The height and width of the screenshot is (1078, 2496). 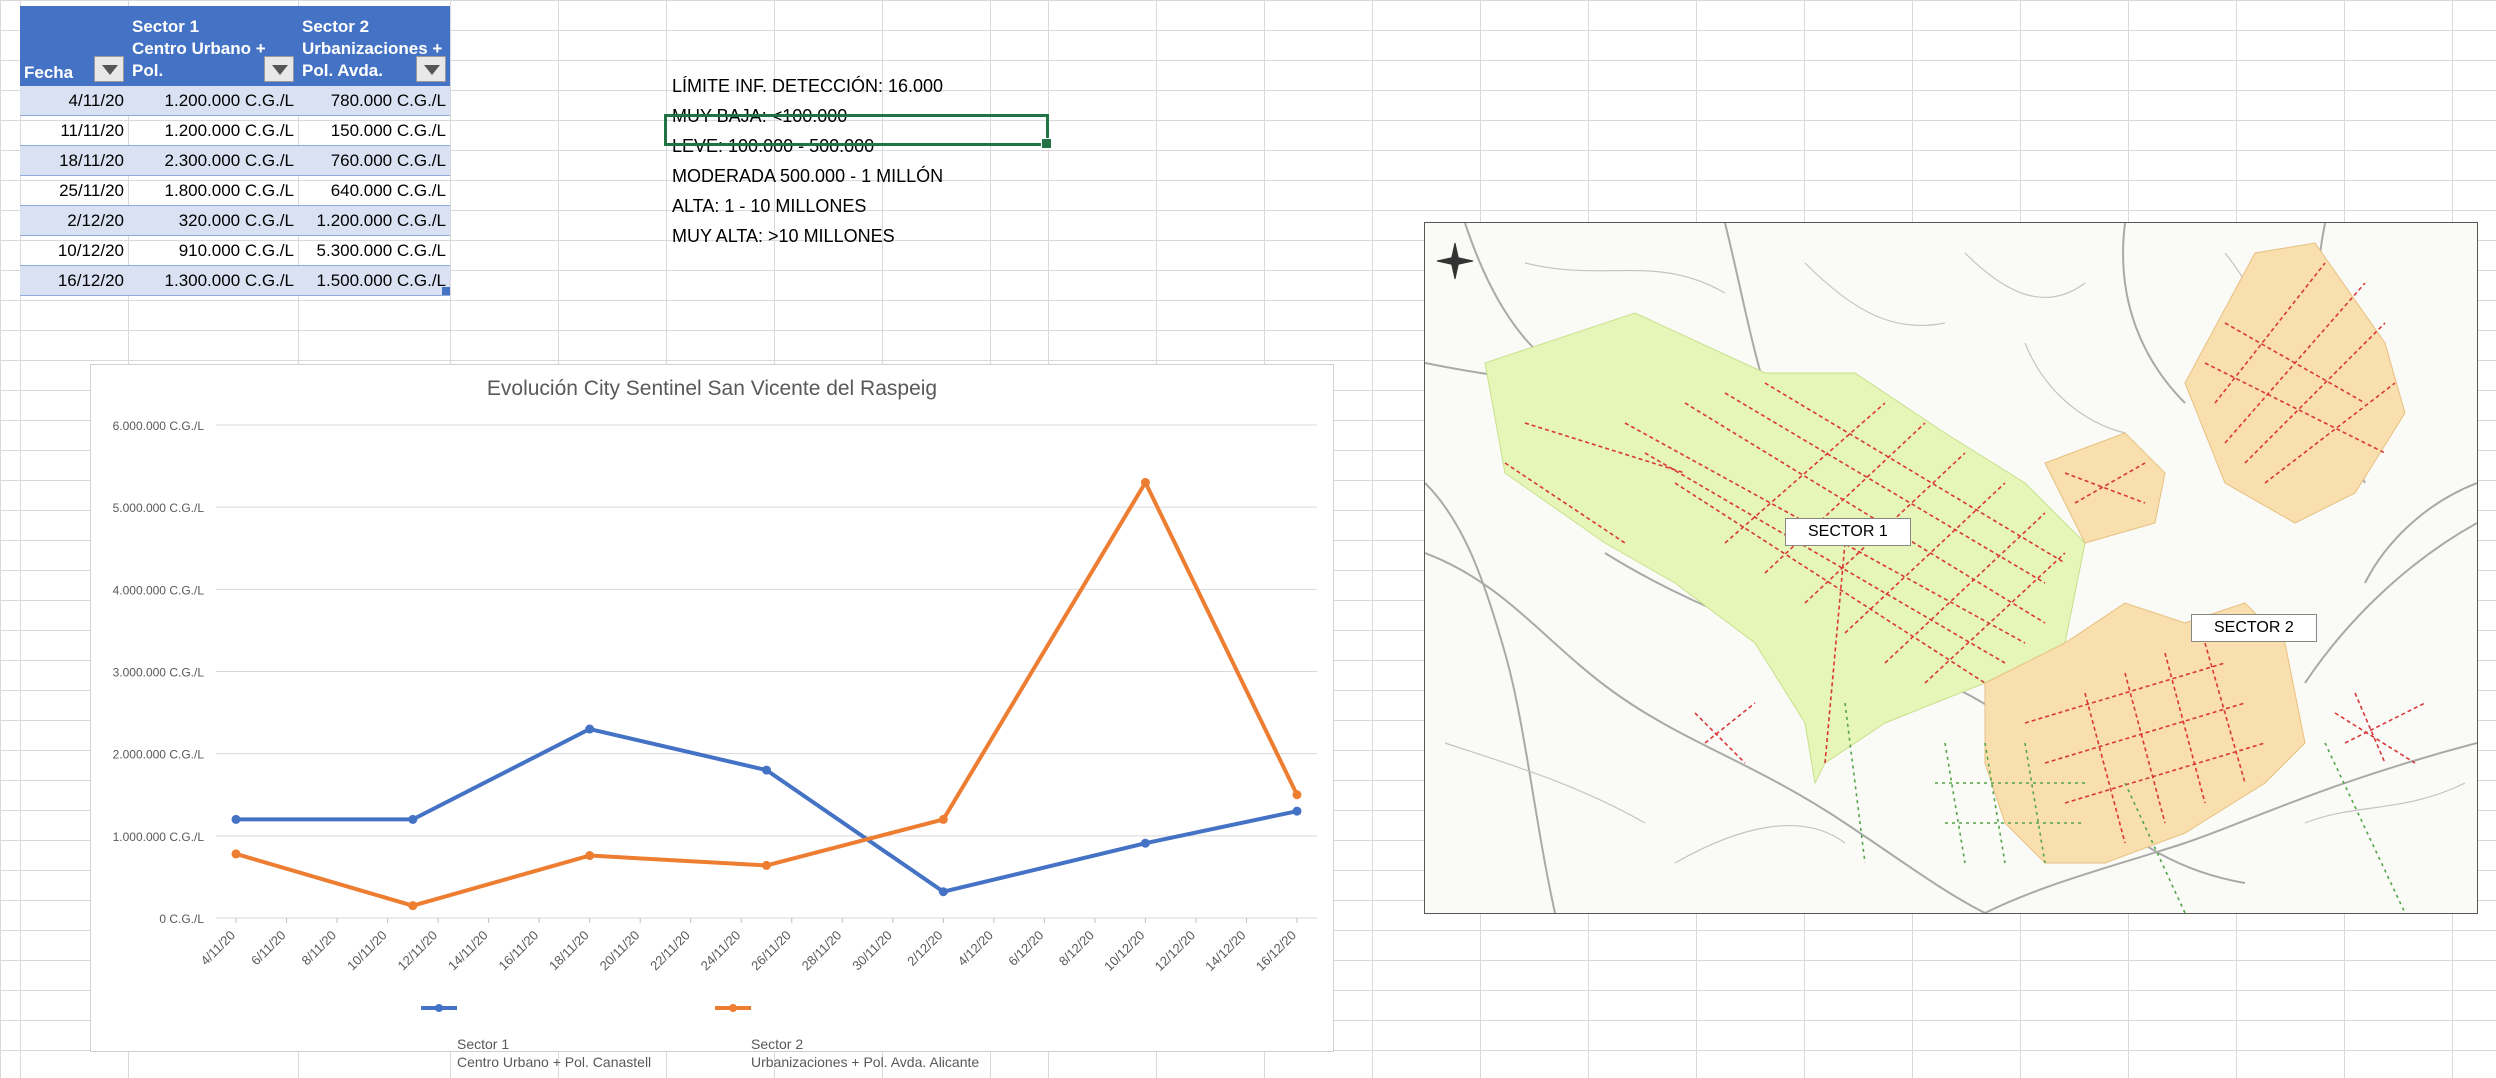 What do you see at coordinates (569, 951) in the screenshot?
I see `x-tick-label: 18/11/20` at bounding box center [569, 951].